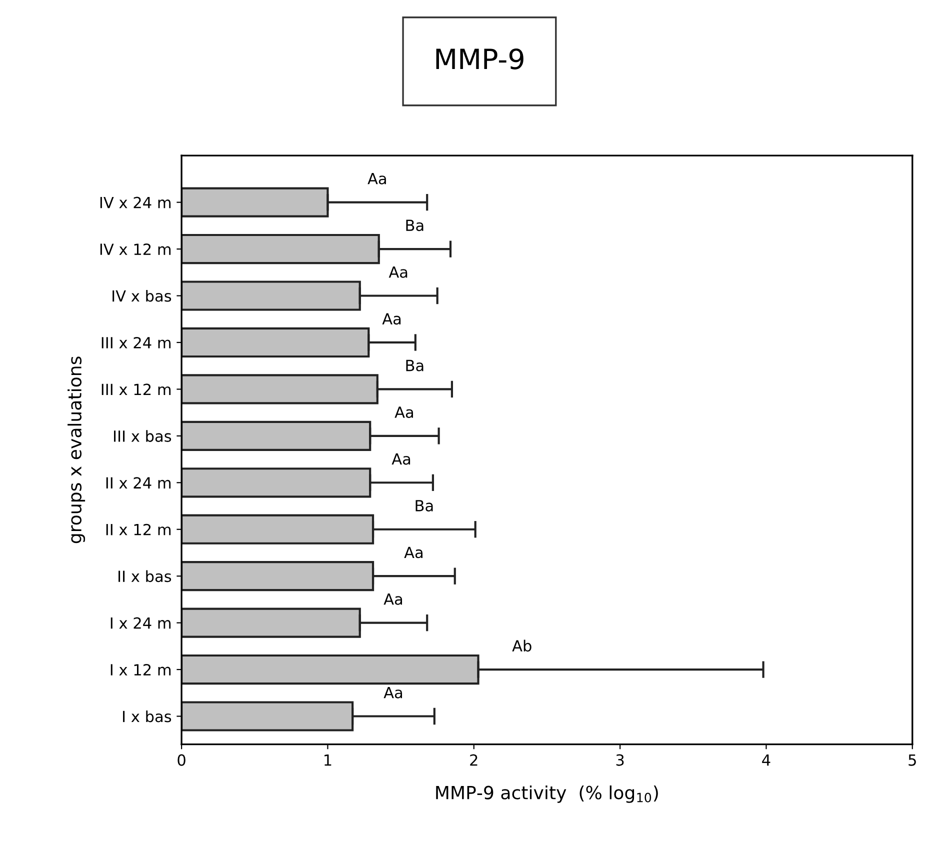  Describe the element at coordinates (912, 760) in the screenshot. I see `x-tick-label: 5` at that location.